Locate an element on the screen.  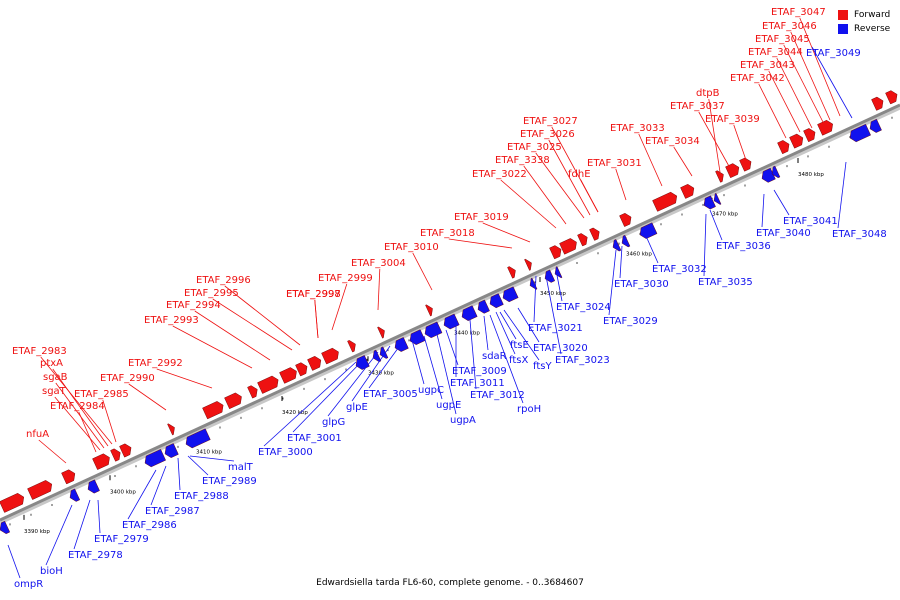
forward-gene-label: ETAF_2999 is located at coordinates (345, 278).